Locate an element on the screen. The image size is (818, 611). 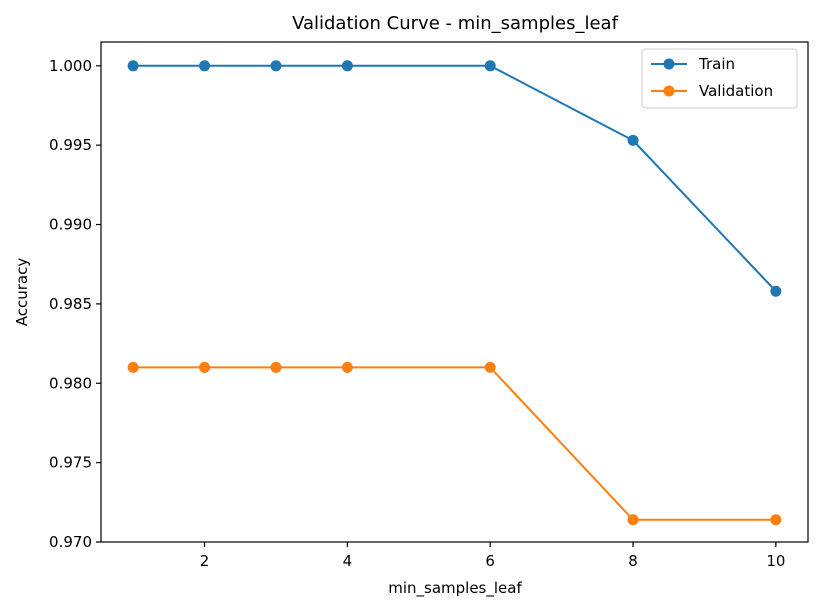
x-tick-label: 6 is located at coordinates (490, 561).